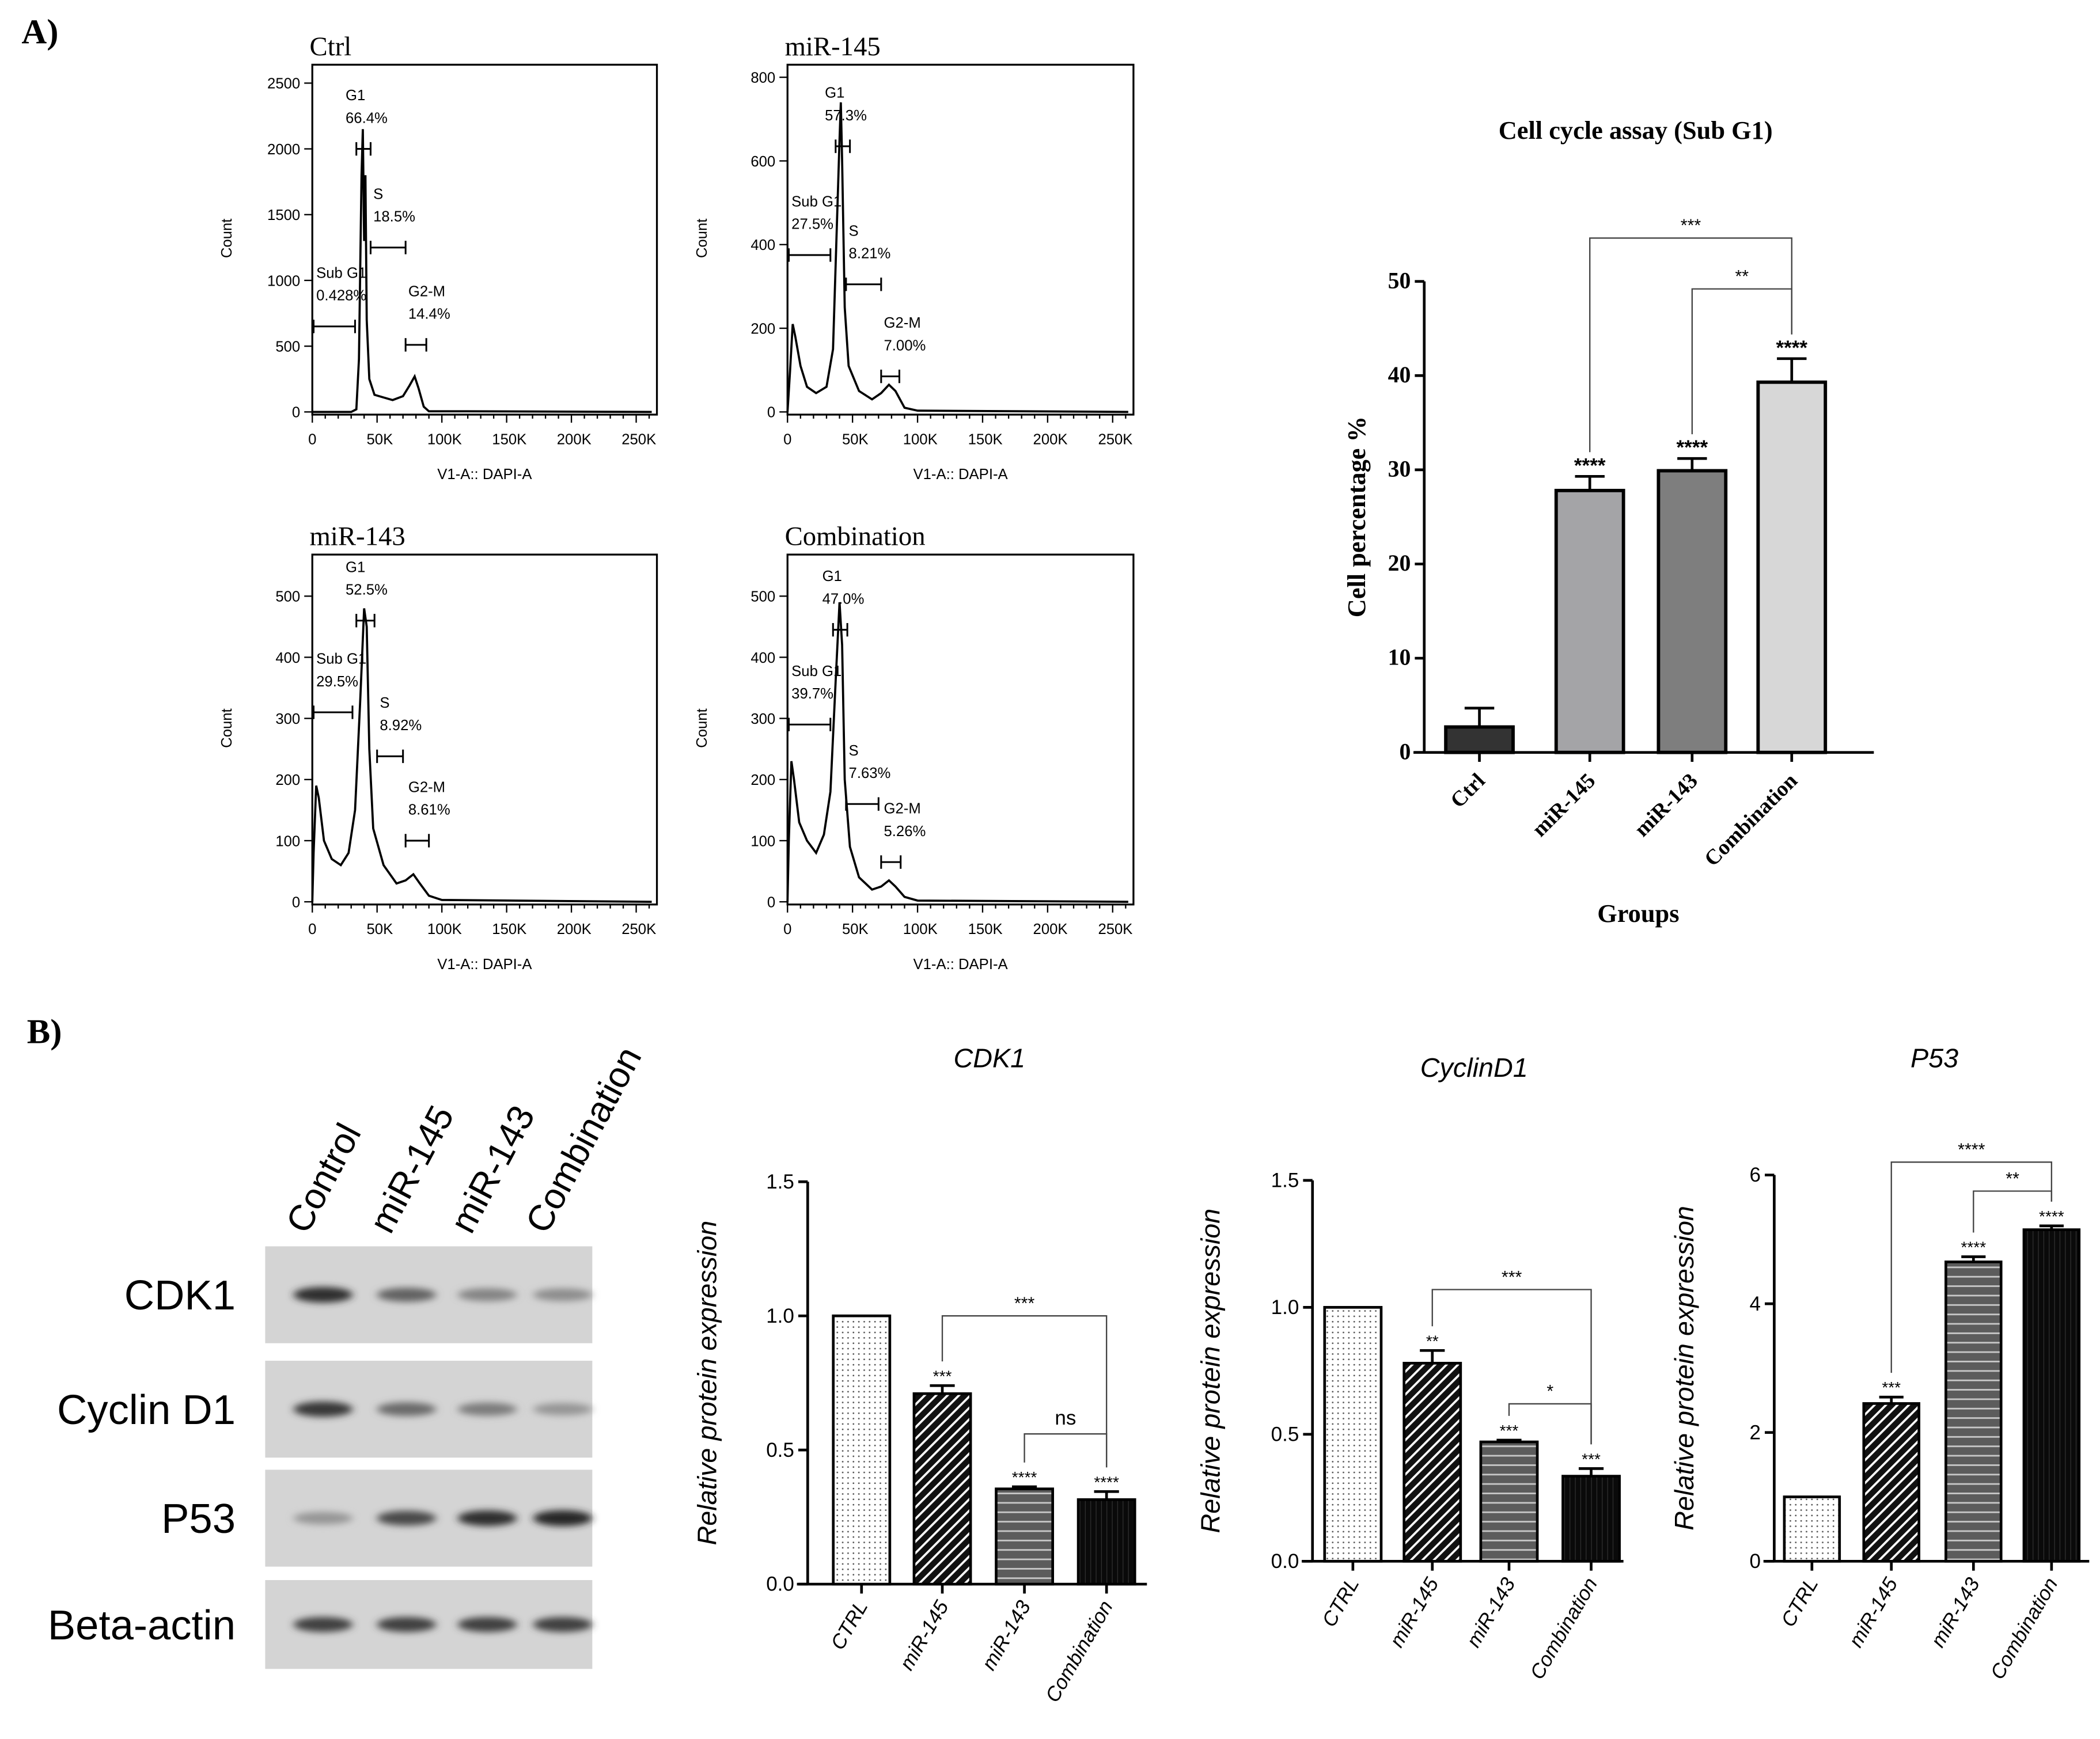  What do you see at coordinates (429, 314) in the screenshot?
I see `gate-percent: 14.4%` at bounding box center [429, 314].